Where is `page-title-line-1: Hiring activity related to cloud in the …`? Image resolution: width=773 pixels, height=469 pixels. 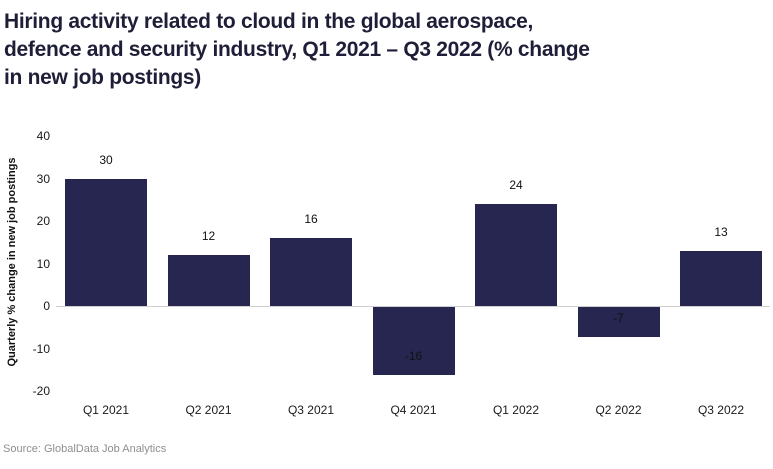 page-title-line-1: Hiring activity related to cloud in the … is located at coordinates (269, 21).